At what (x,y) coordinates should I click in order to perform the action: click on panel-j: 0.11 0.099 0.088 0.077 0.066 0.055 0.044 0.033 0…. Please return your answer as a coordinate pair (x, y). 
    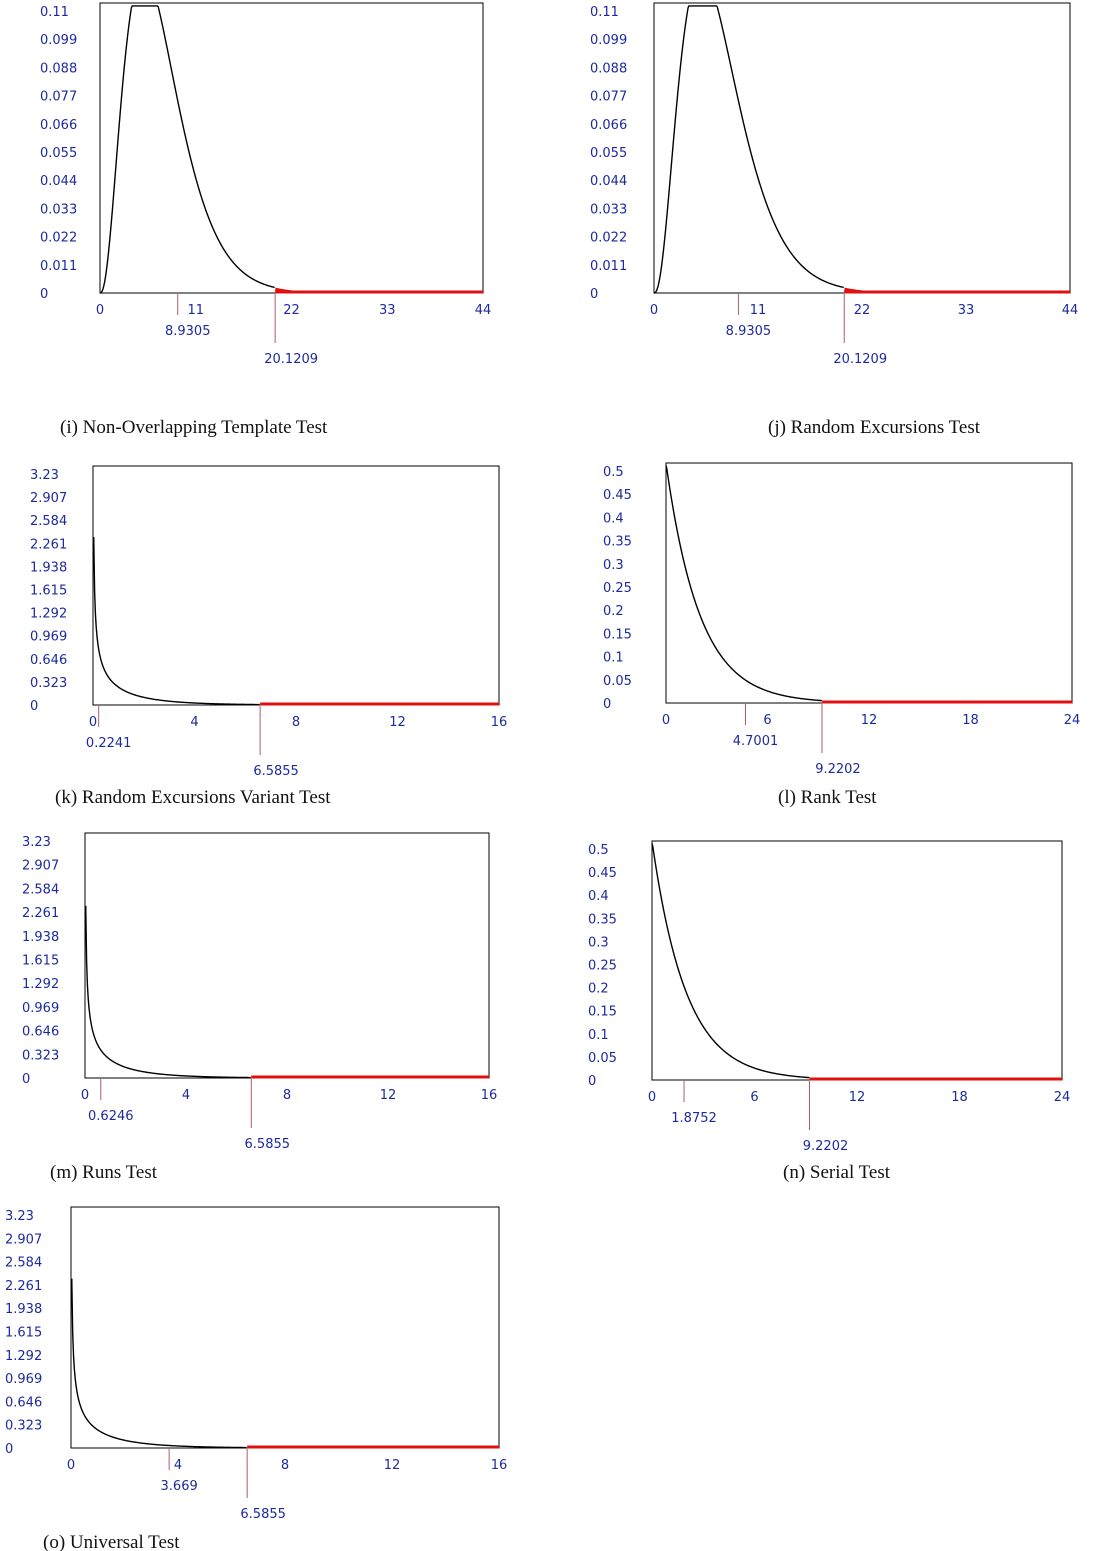
    Looking at the image, I should click on (834, 220).